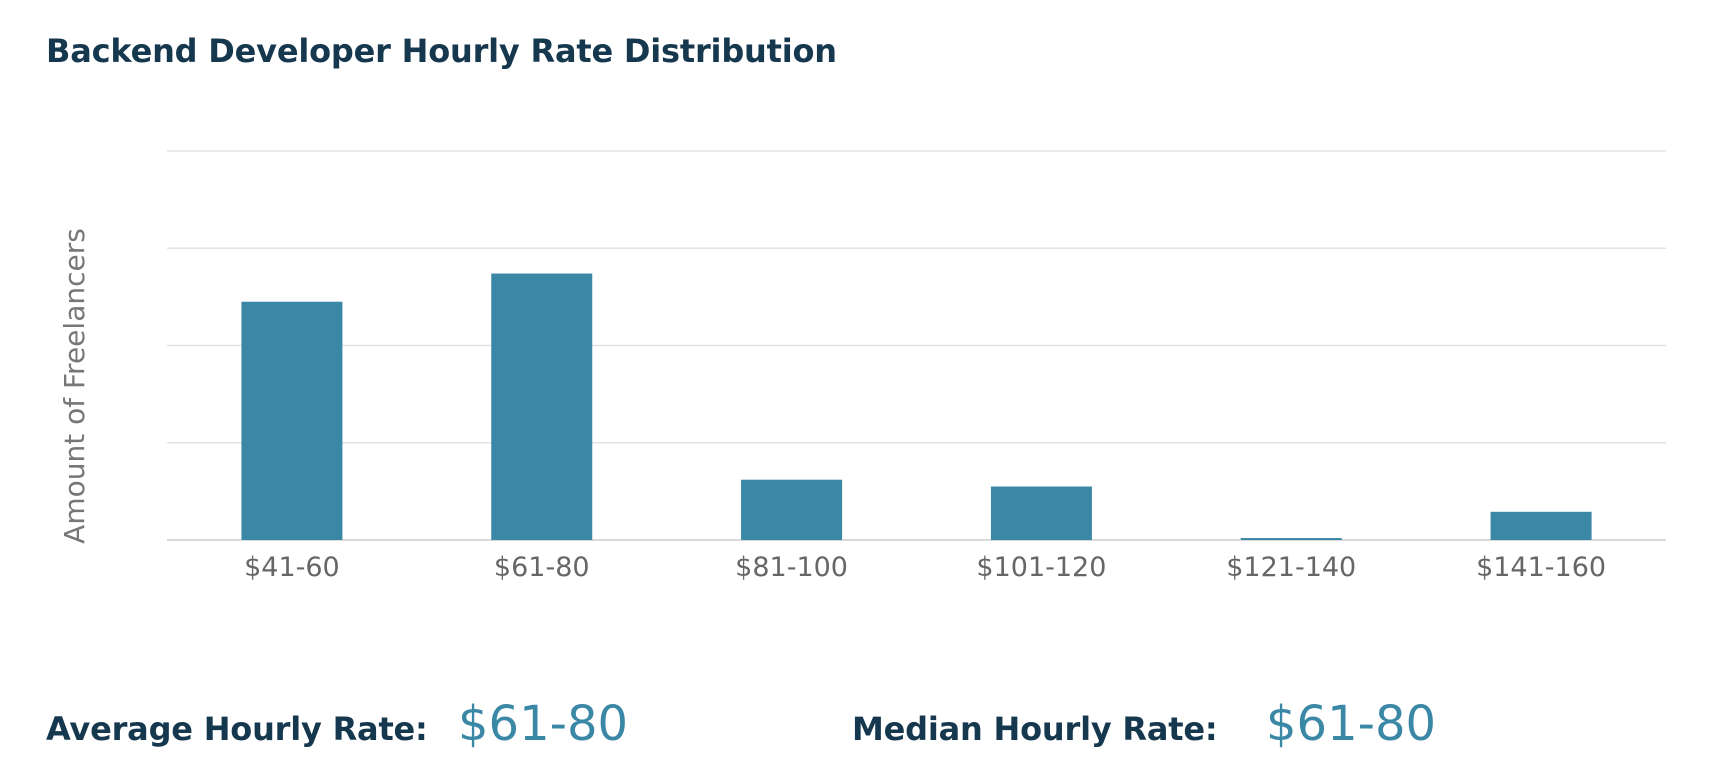  I want to click on y-axis-label: Amount of Freelancers, so click(74, 386).